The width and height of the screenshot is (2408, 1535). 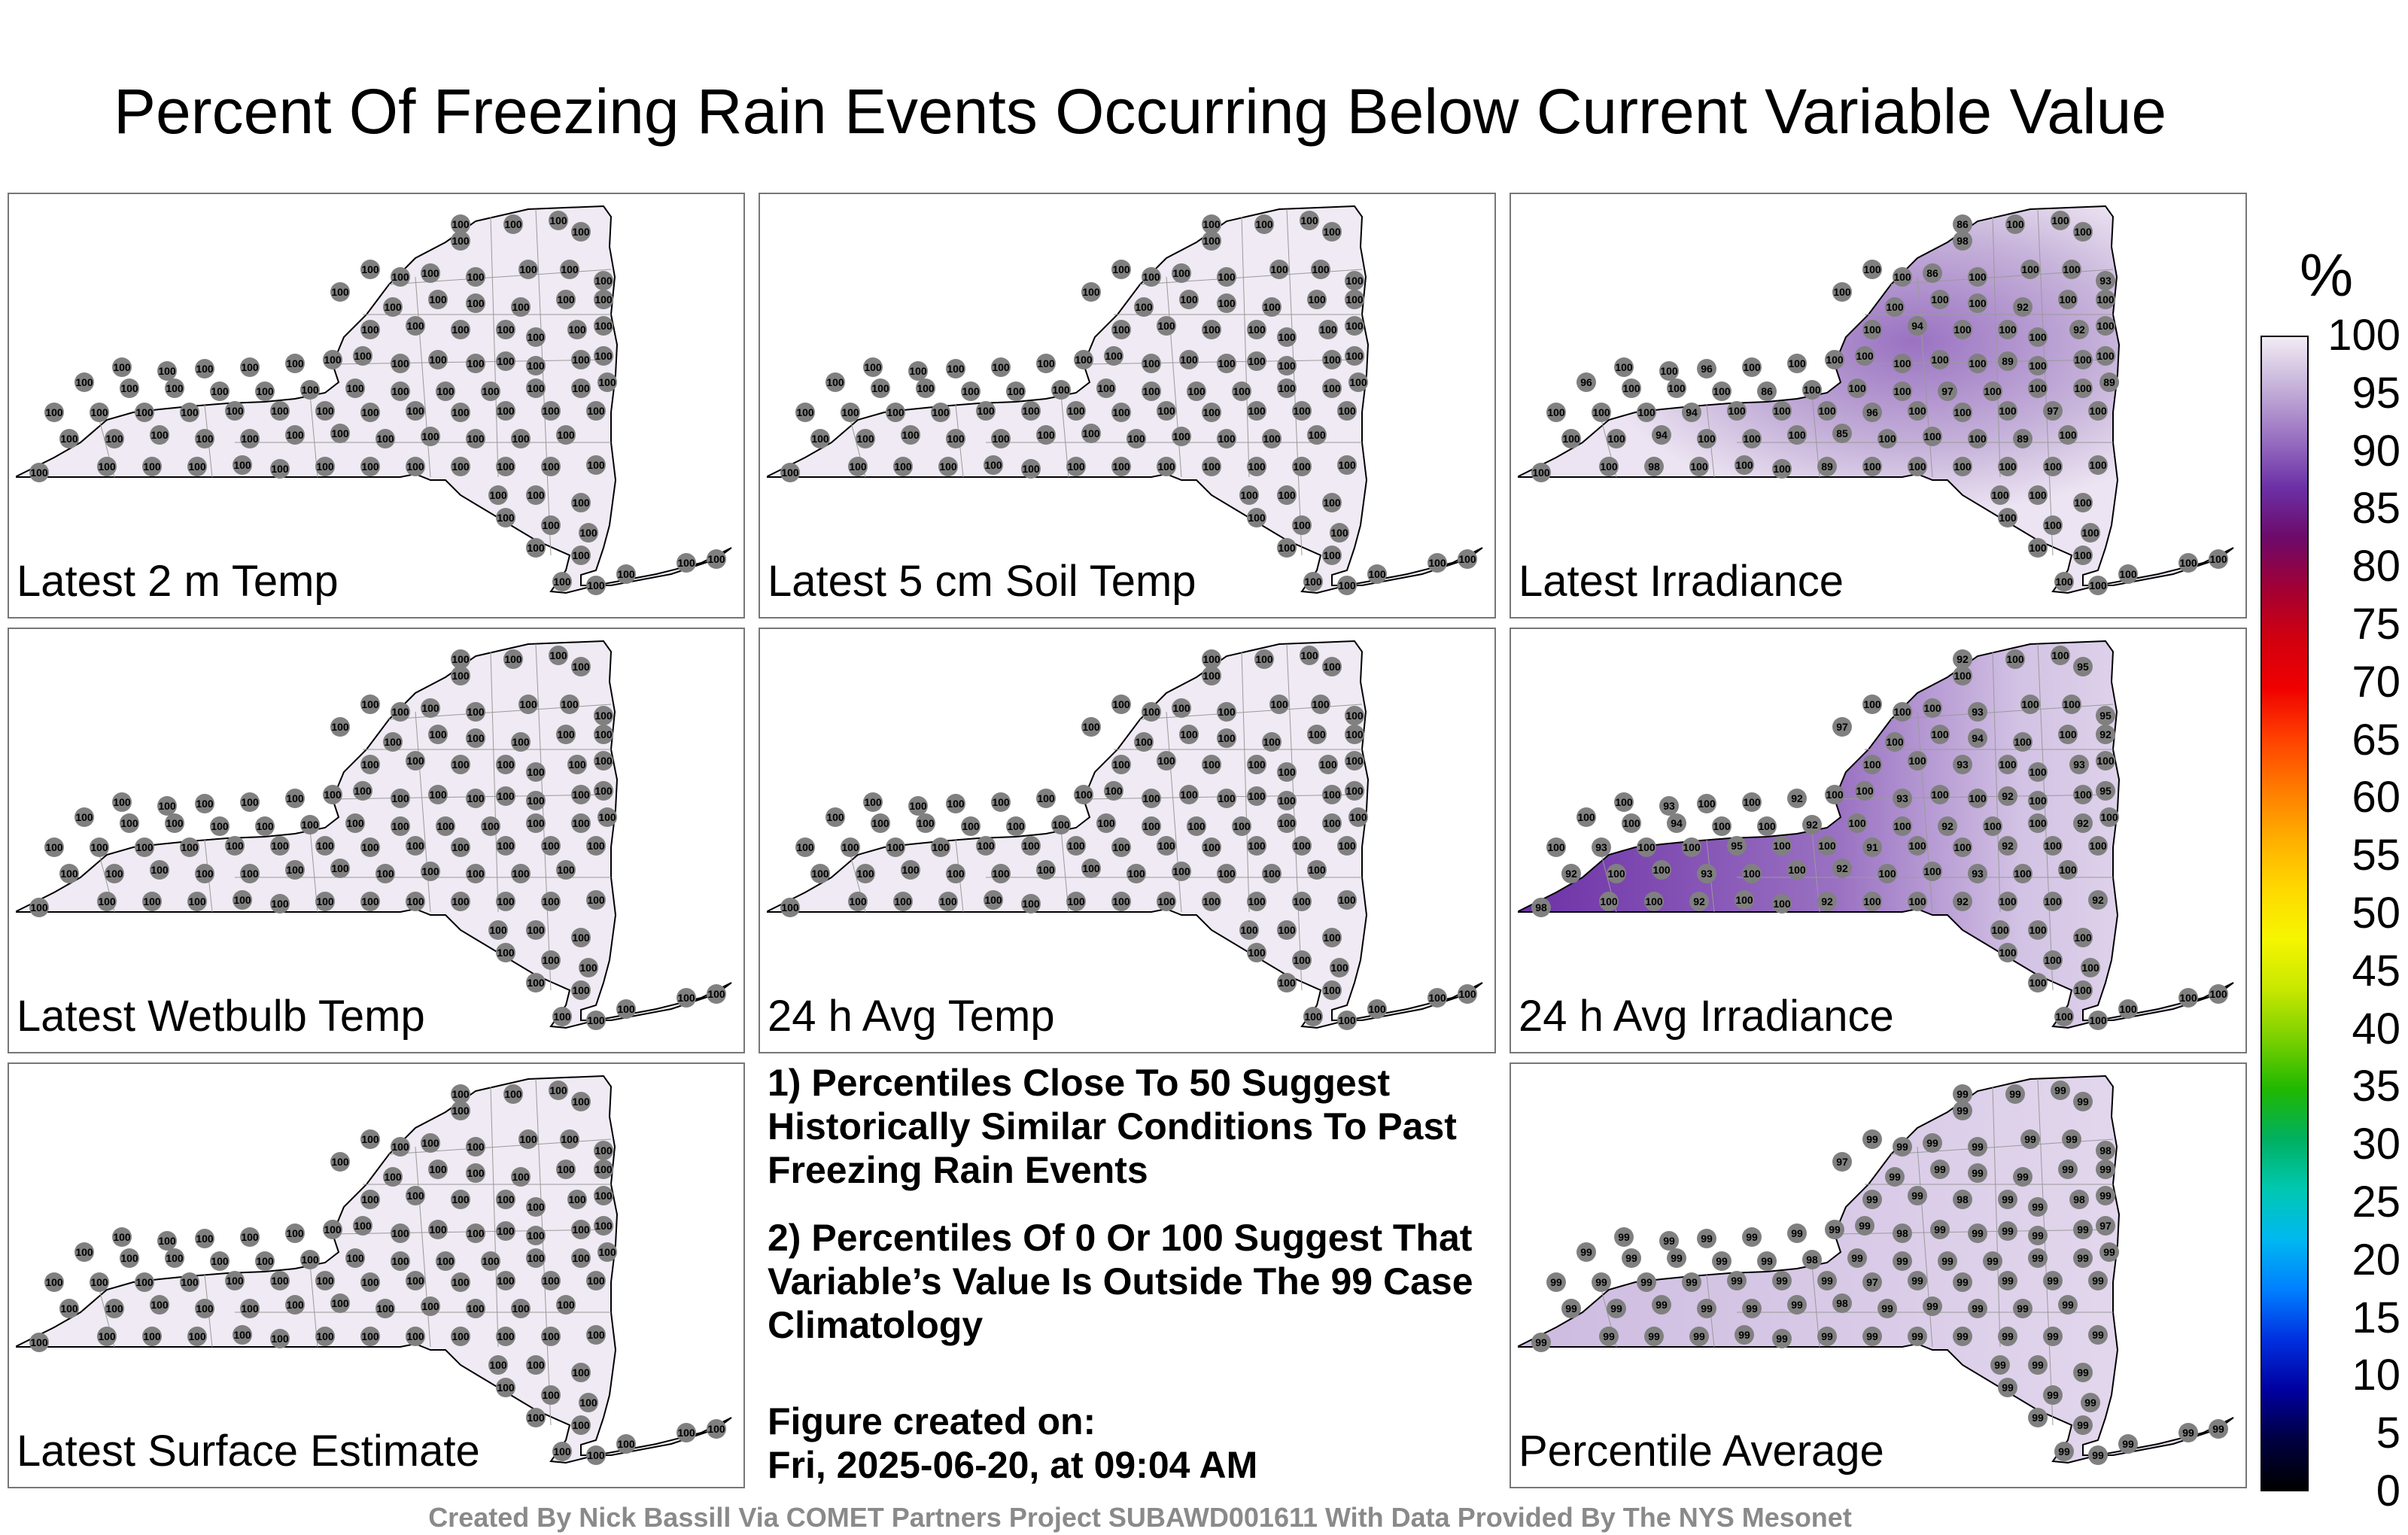 I want to click on colorbar-tick: 65, so click(x=2376, y=739).